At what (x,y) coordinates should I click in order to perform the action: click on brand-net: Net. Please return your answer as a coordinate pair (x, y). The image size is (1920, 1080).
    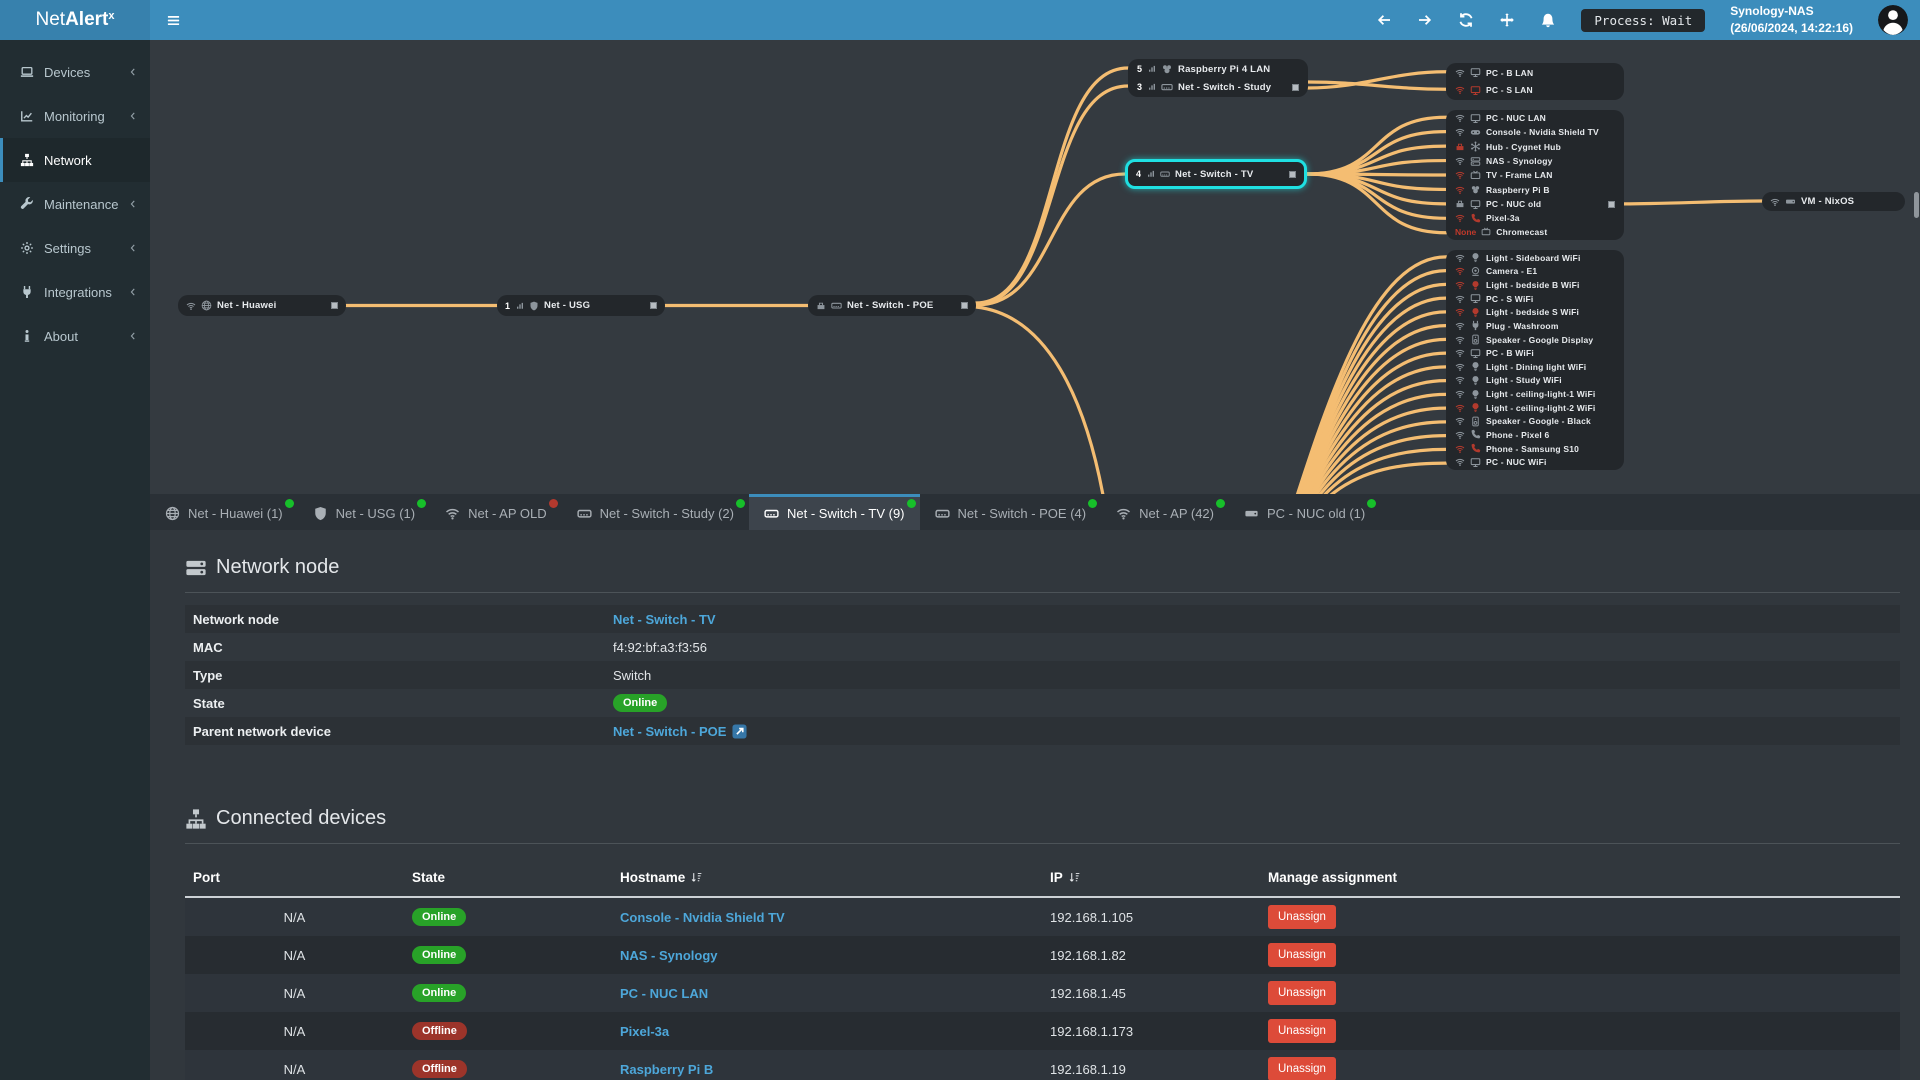
    Looking at the image, I should click on (50, 19).